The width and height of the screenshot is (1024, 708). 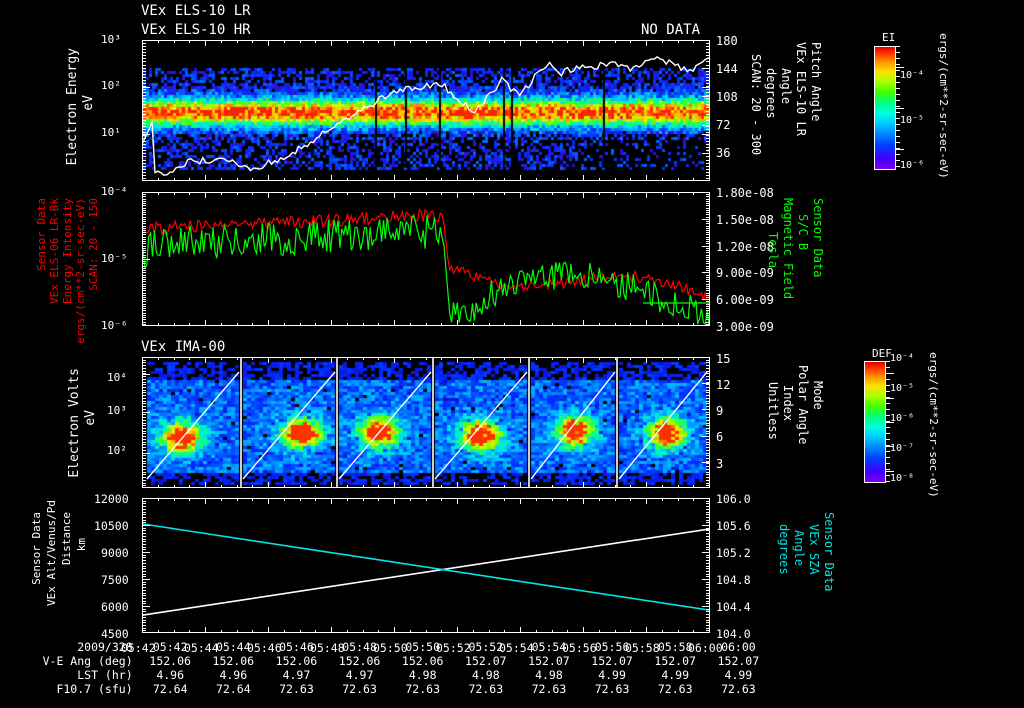 What do you see at coordinates (902, 418) in the screenshot?
I see `colorbar3-tick-2: 10⁻⁶` at bounding box center [902, 418].